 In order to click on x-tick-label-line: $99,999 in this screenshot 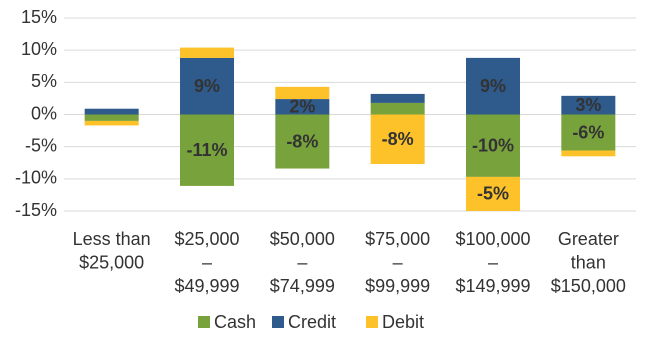, I will do `click(397, 286)`.